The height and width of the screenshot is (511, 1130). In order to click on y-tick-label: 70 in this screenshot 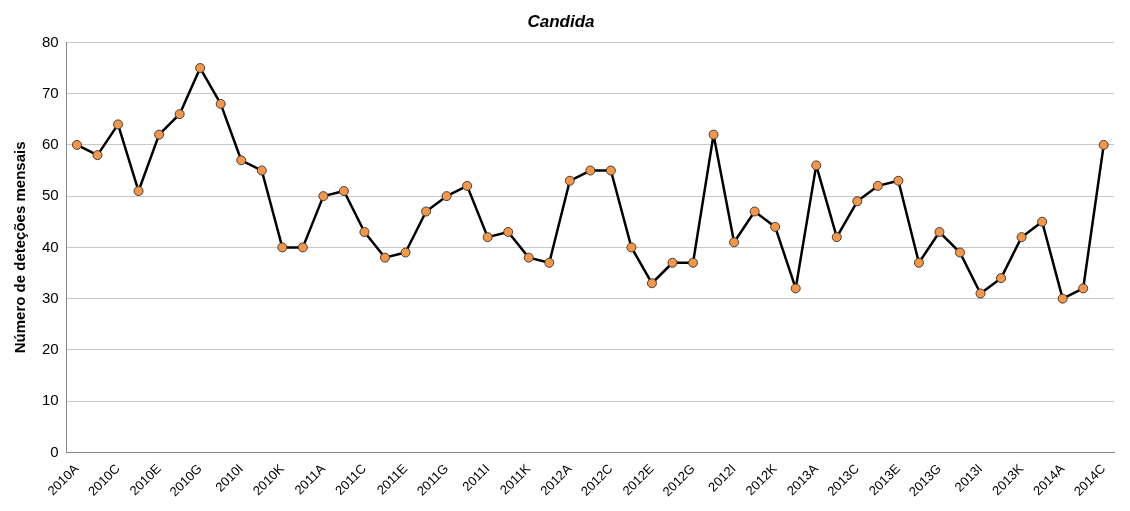, I will do `click(50, 92)`.